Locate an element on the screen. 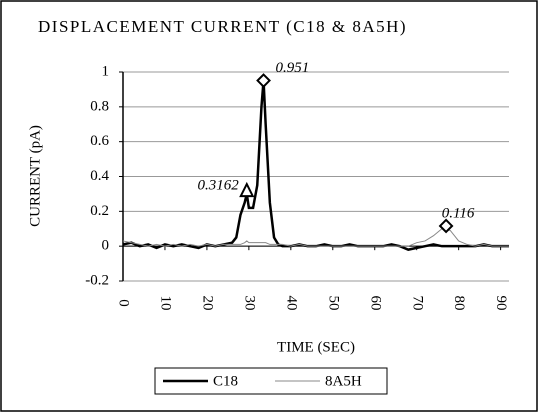 This screenshot has width=538, height=412. y-axis-label: CURRENT (pA) is located at coordinates (35, 176).